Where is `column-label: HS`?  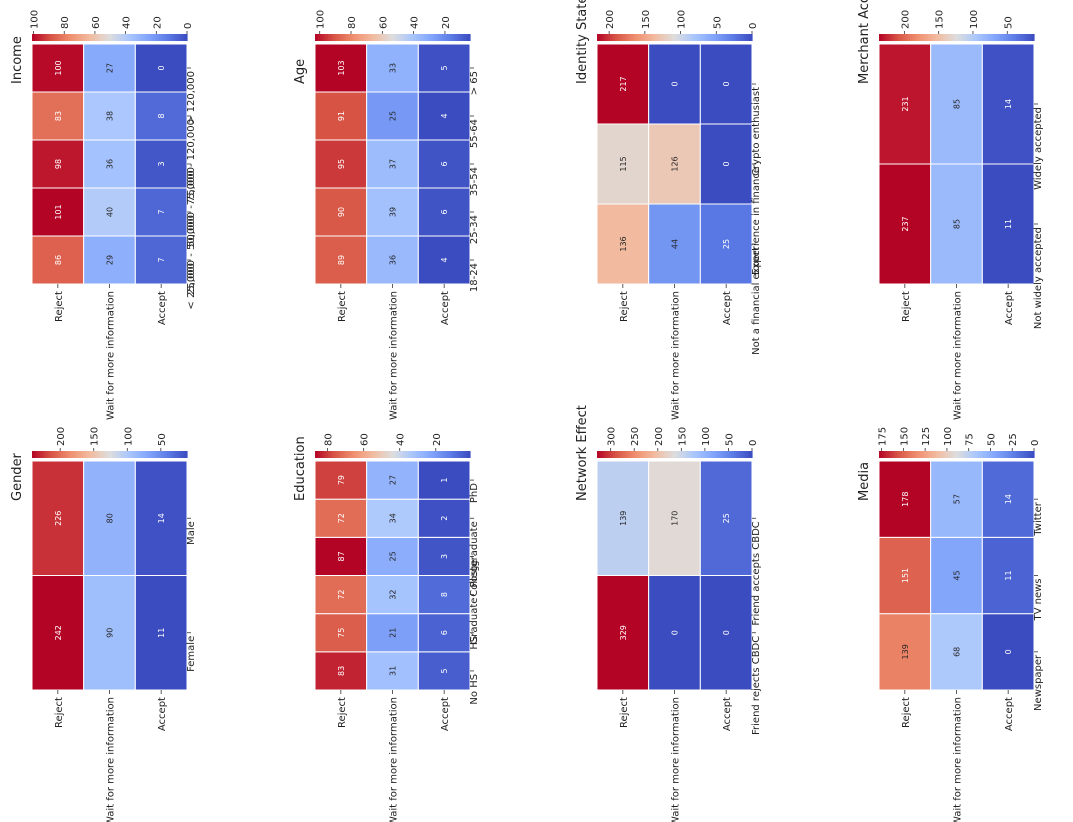 column-label: HS is located at coordinates (474, 643).